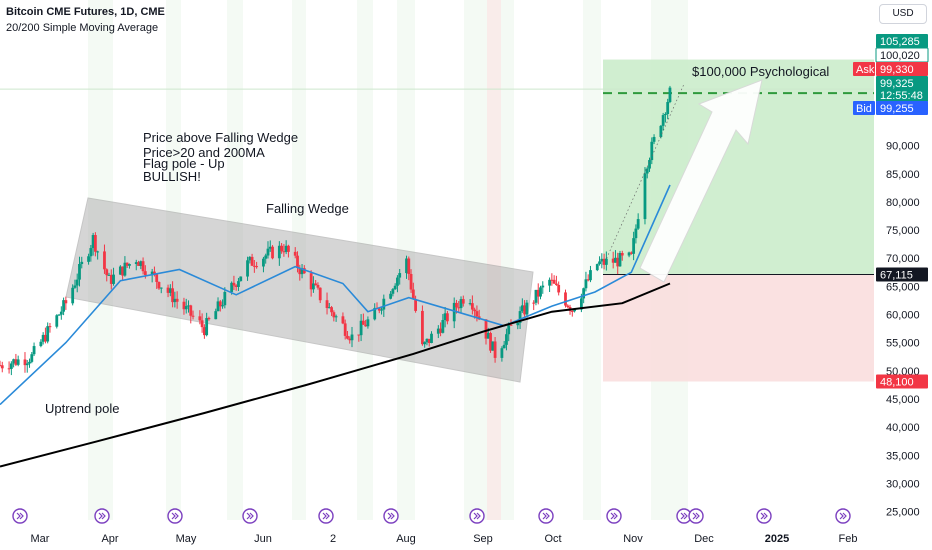  Describe the element at coordinates (333, 539) in the screenshot. I see `time-tick-label: 2` at that location.